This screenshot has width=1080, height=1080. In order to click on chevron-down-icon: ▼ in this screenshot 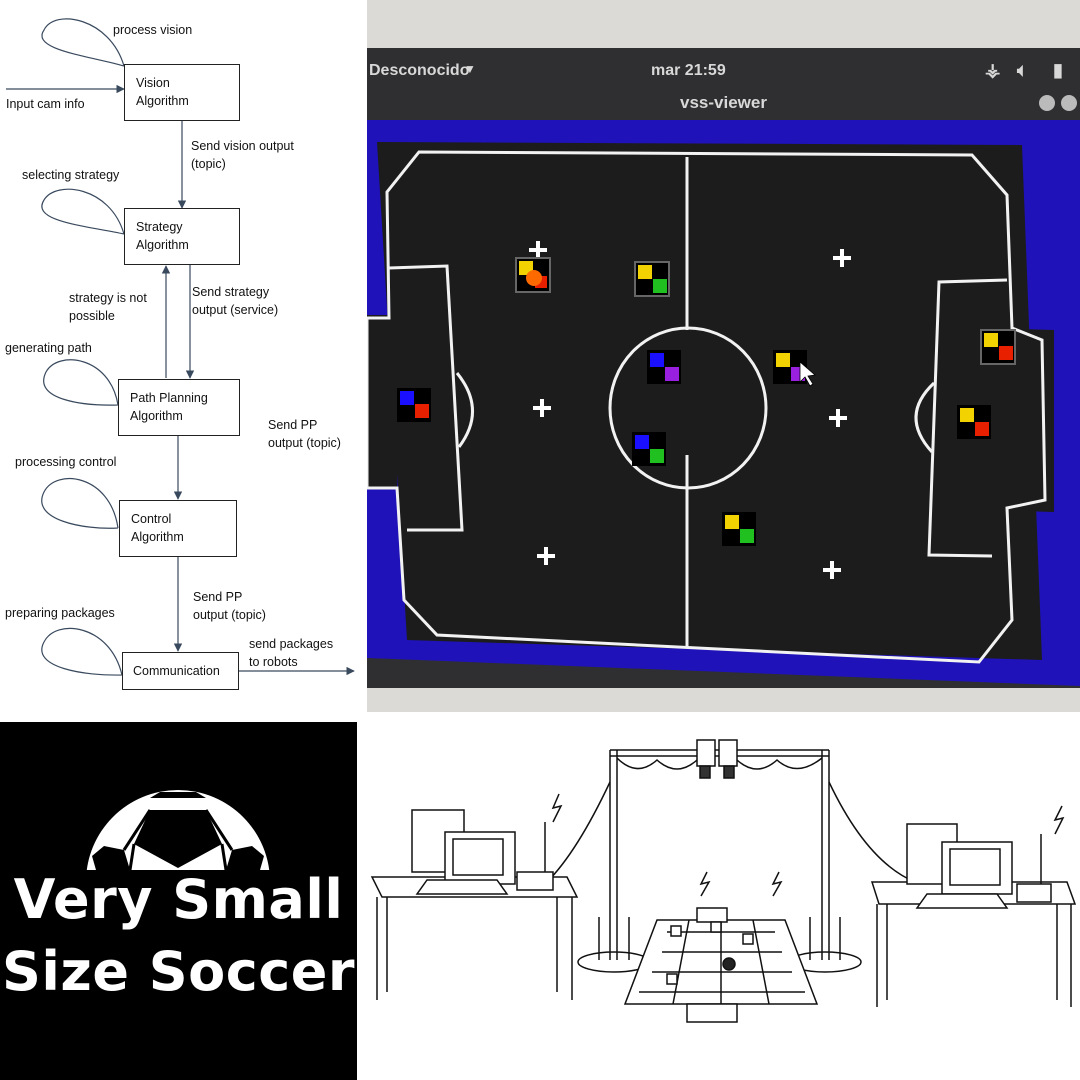, I will do `click(470, 69)`.